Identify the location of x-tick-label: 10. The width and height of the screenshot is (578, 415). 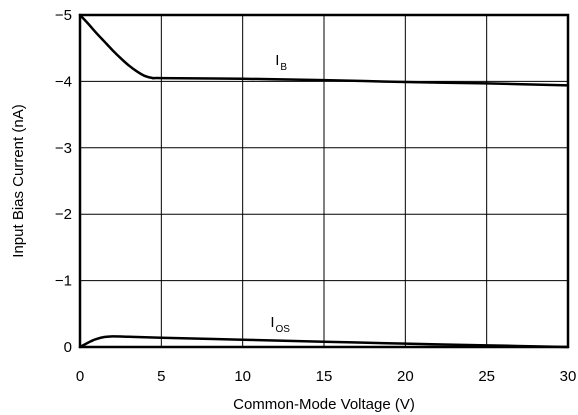
(242, 376).